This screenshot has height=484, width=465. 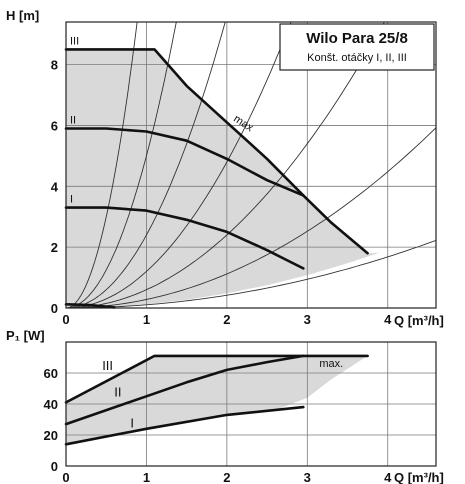 What do you see at coordinates (117, 391) in the screenshot?
I see `power-curve-label: II` at bounding box center [117, 391].